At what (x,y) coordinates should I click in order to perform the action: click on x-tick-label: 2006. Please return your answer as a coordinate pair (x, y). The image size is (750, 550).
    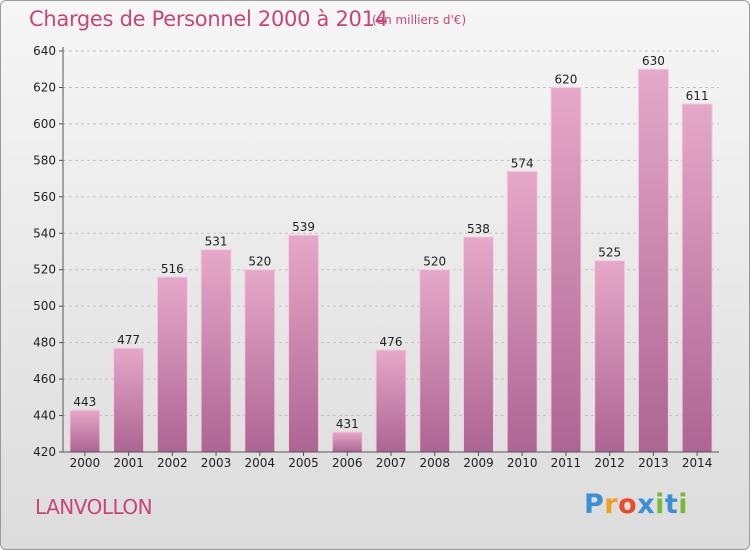
    Looking at the image, I should click on (347, 463).